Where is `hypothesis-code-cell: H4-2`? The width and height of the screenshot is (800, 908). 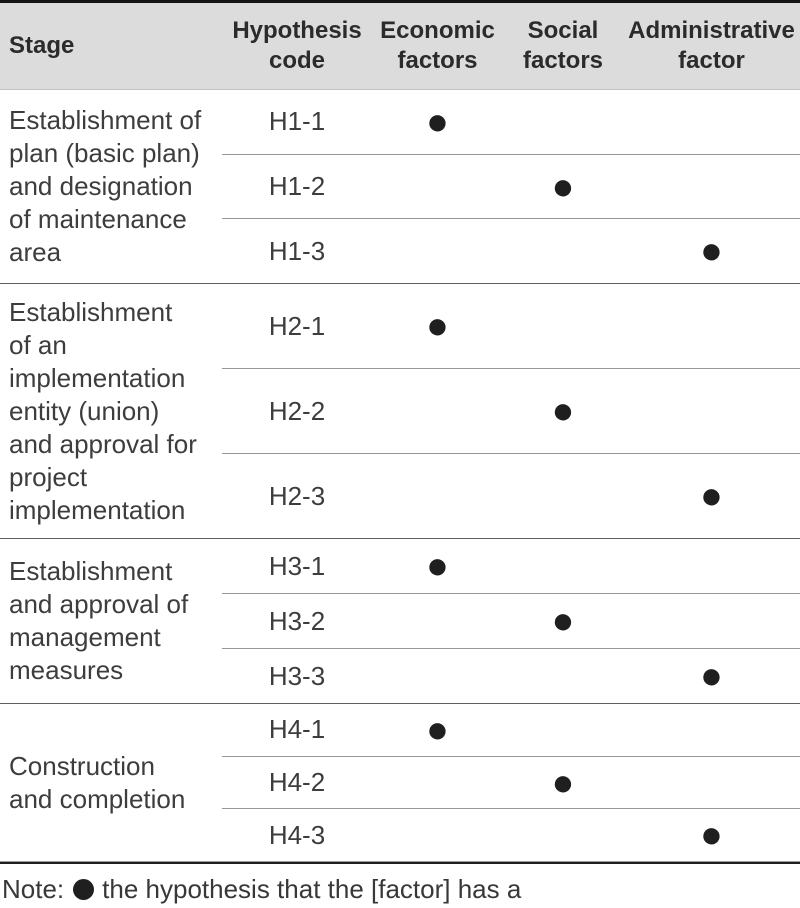 hypothesis-code-cell: H4-2 is located at coordinates (297, 782).